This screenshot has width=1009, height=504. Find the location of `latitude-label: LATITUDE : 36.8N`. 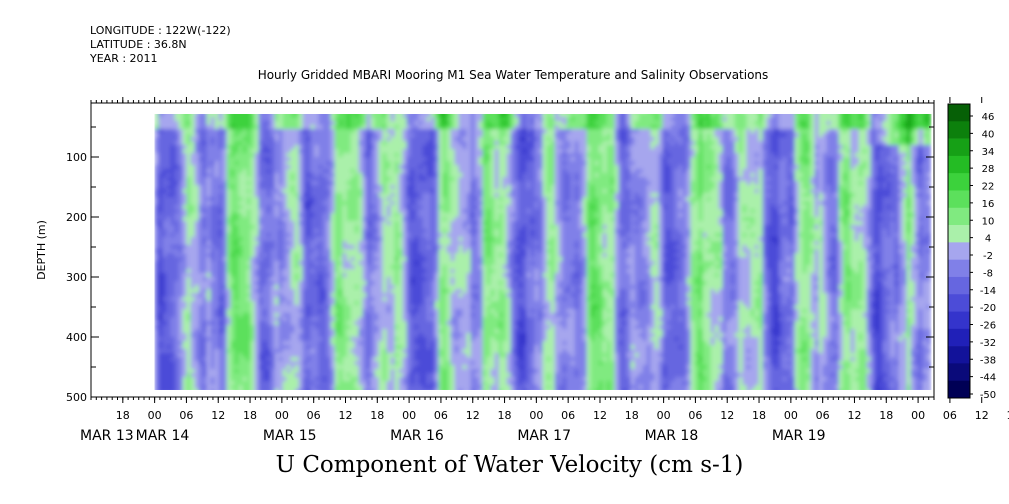

latitude-label: LATITUDE : 36.8N is located at coordinates (138, 44).